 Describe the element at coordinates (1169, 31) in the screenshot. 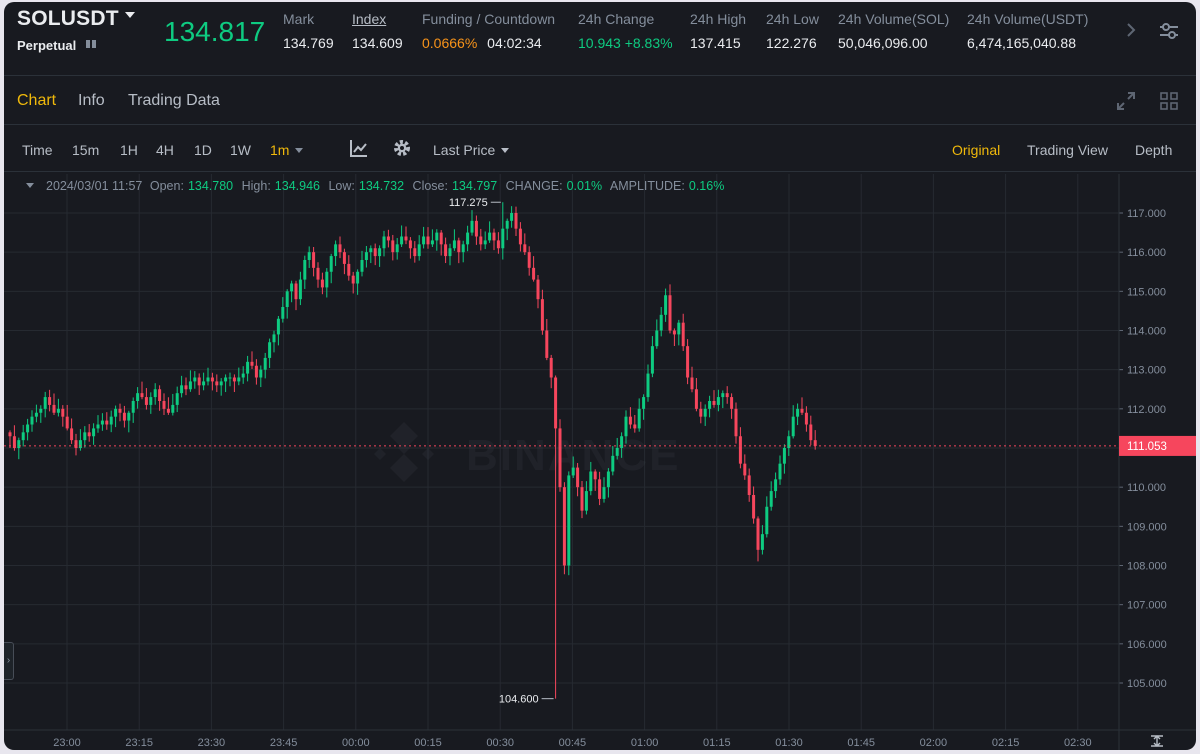

I see `sliders-icon` at that location.